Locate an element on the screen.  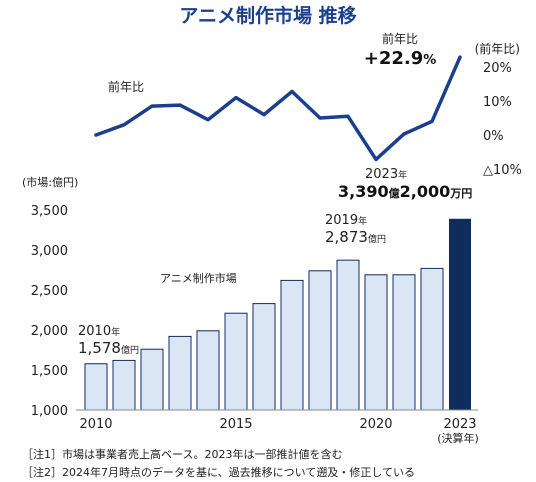
bar-2012 is located at coordinates (152, 379).